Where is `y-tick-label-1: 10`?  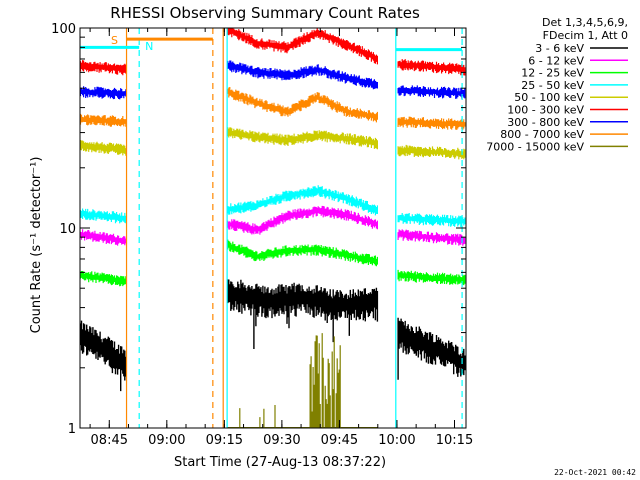 y-tick-label-1: 10 is located at coordinates (67, 229).